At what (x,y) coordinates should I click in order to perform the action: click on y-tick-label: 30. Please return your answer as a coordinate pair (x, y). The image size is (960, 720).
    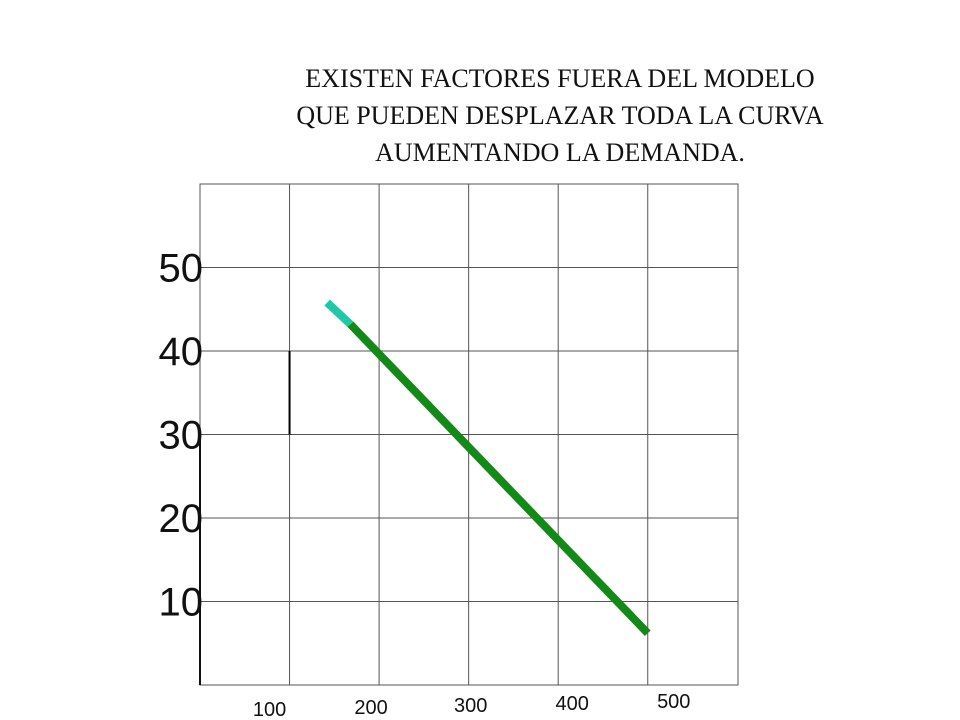
    Looking at the image, I should click on (181, 436).